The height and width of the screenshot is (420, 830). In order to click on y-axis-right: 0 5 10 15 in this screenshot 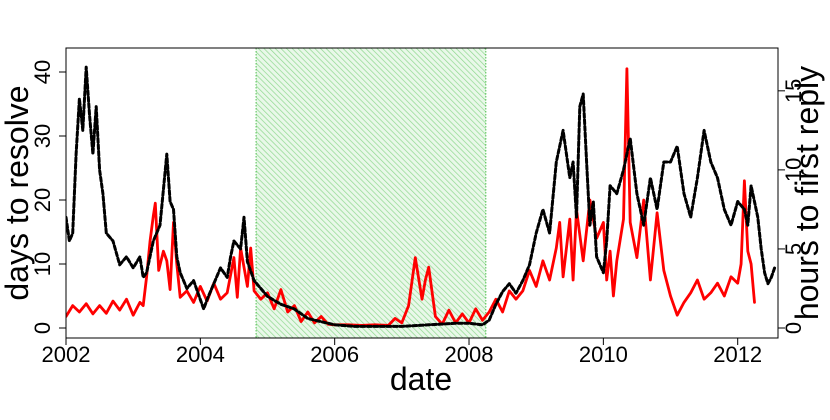, I will do `click(791, 206)`.